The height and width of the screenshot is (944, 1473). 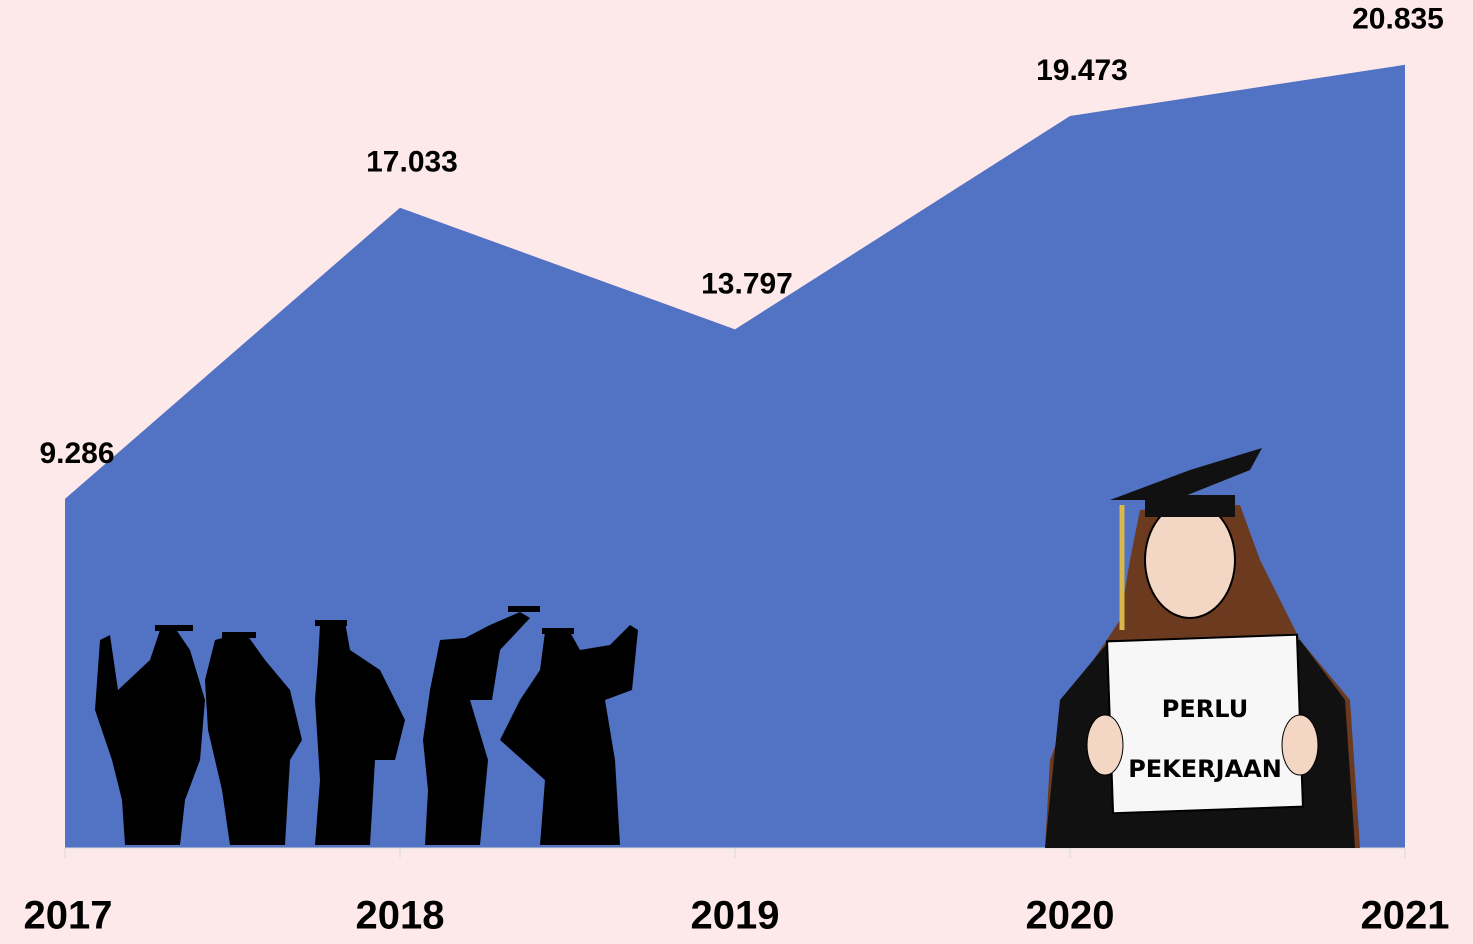 I want to click on sign-text: PEKERJAAN, so click(x=1205, y=769).